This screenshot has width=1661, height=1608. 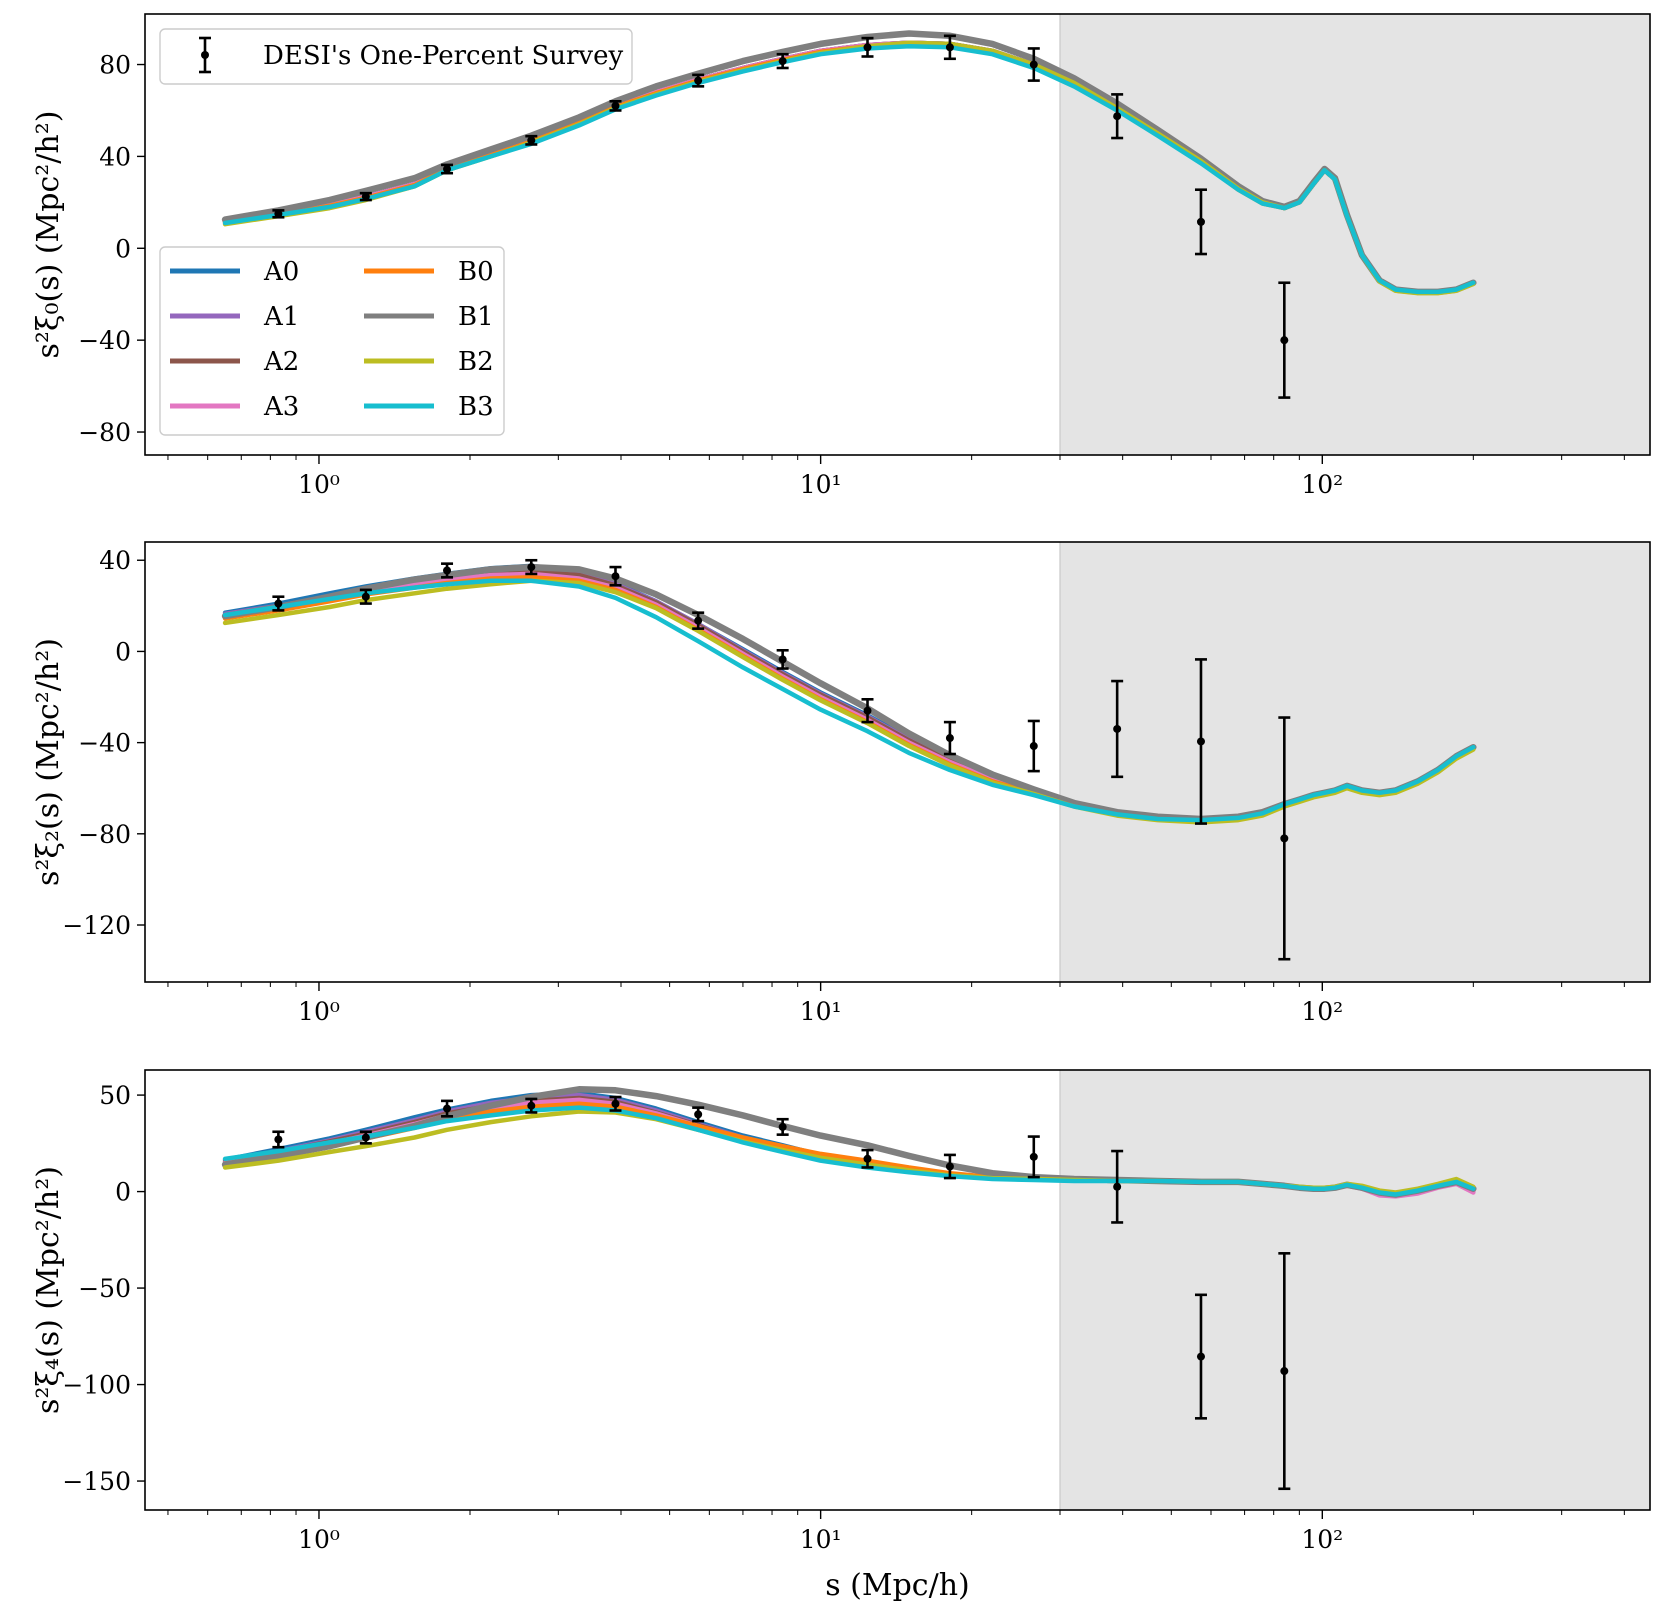 I want to click on y-tick-label: −50, so click(x=104, y=1288).